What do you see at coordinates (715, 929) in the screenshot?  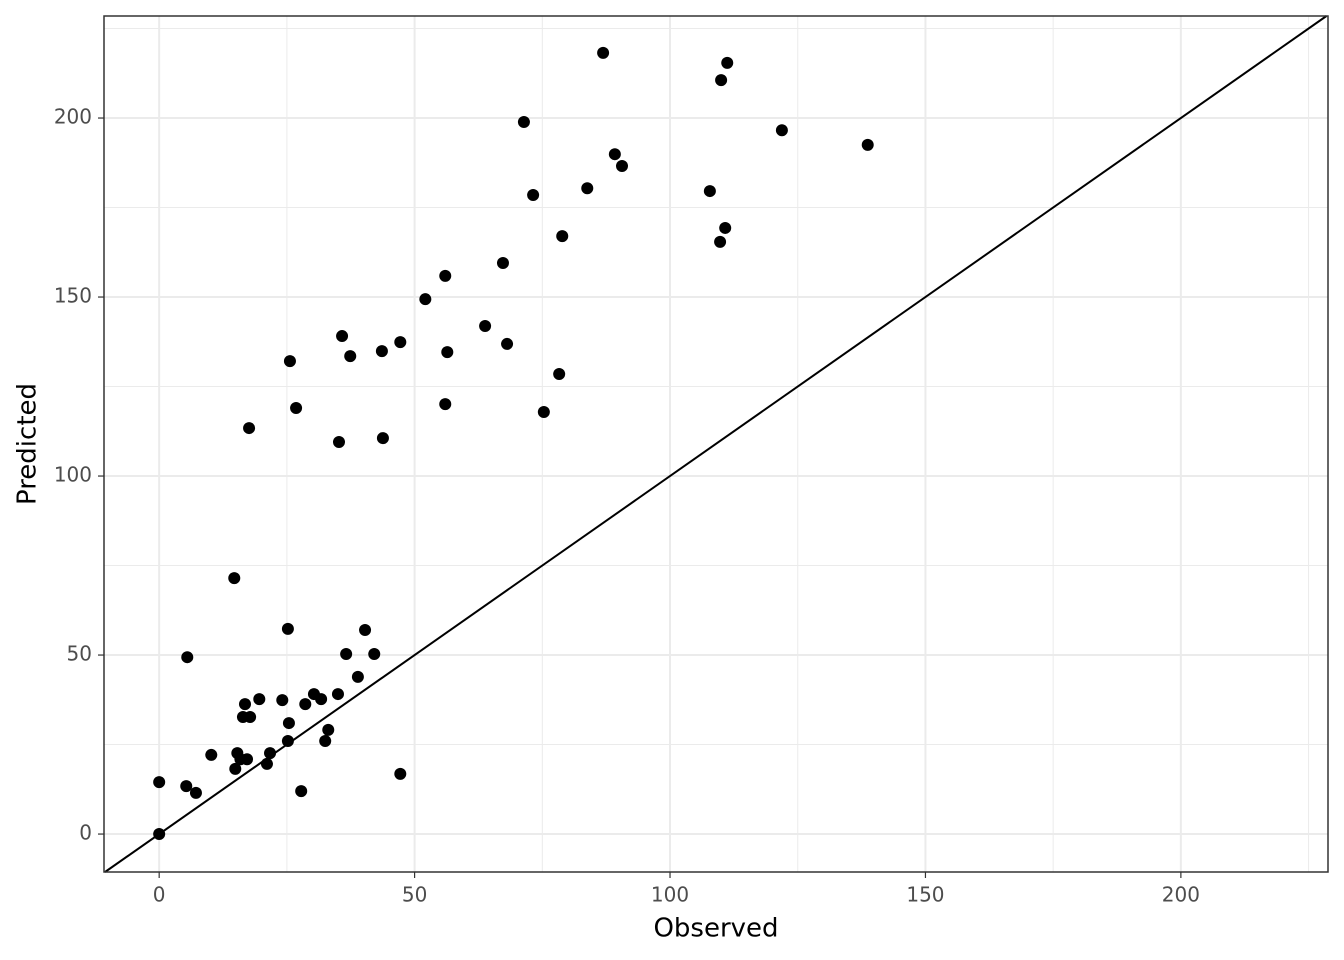 I see `x-axis-title: Observed` at bounding box center [715, 929].